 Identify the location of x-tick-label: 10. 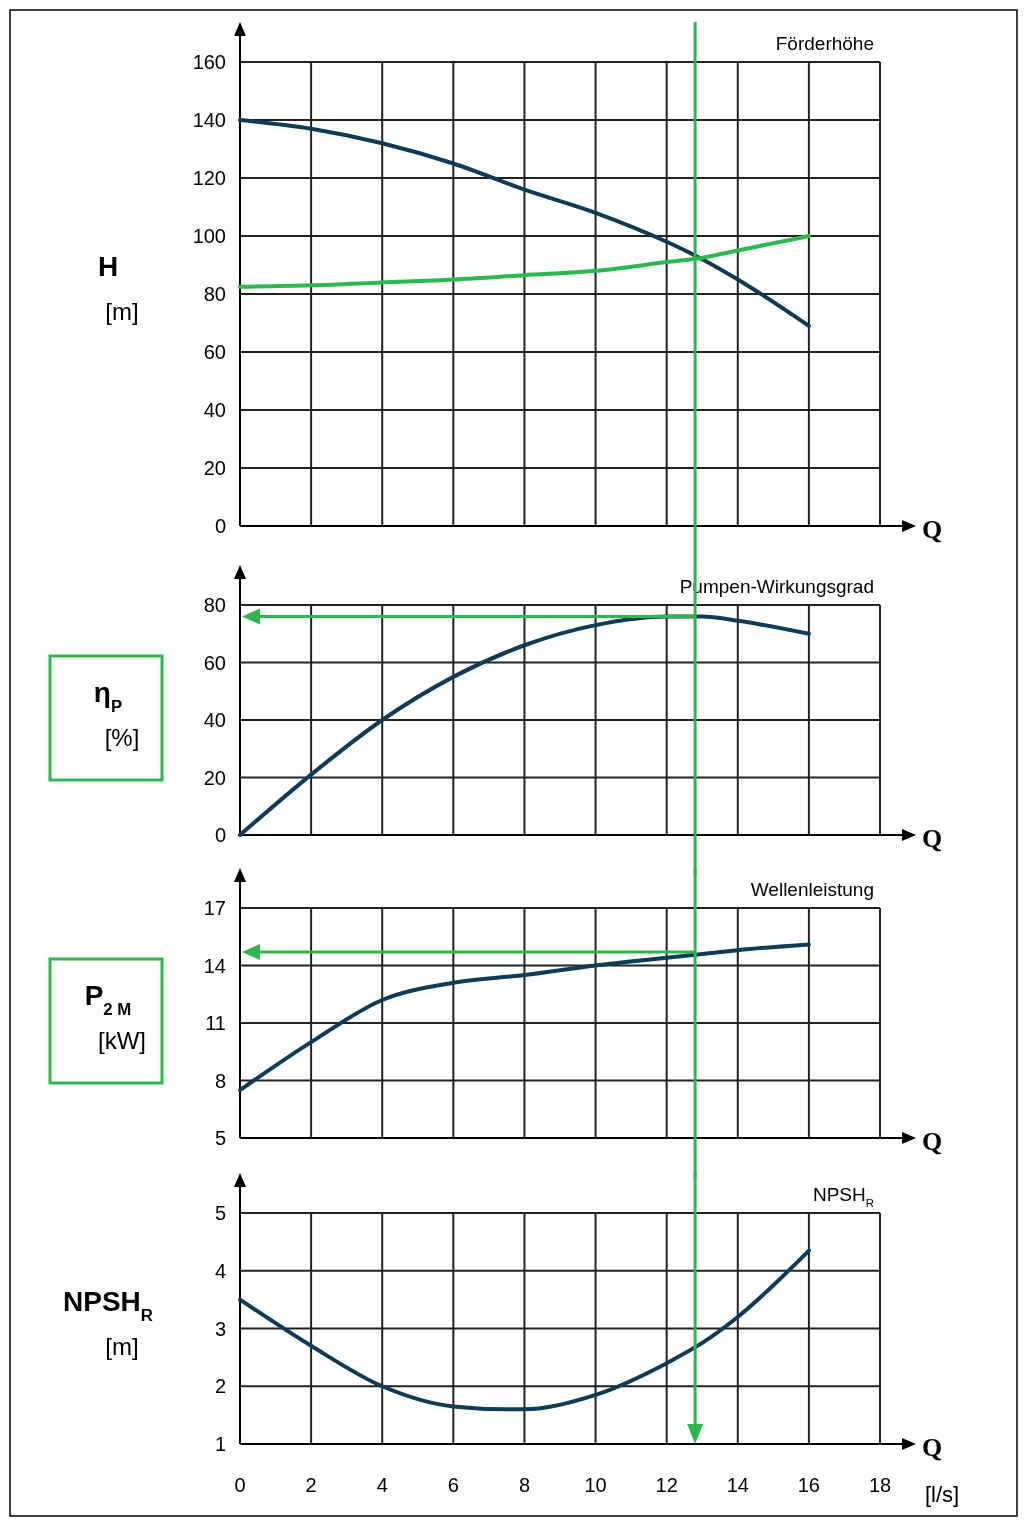
(595, 1485).